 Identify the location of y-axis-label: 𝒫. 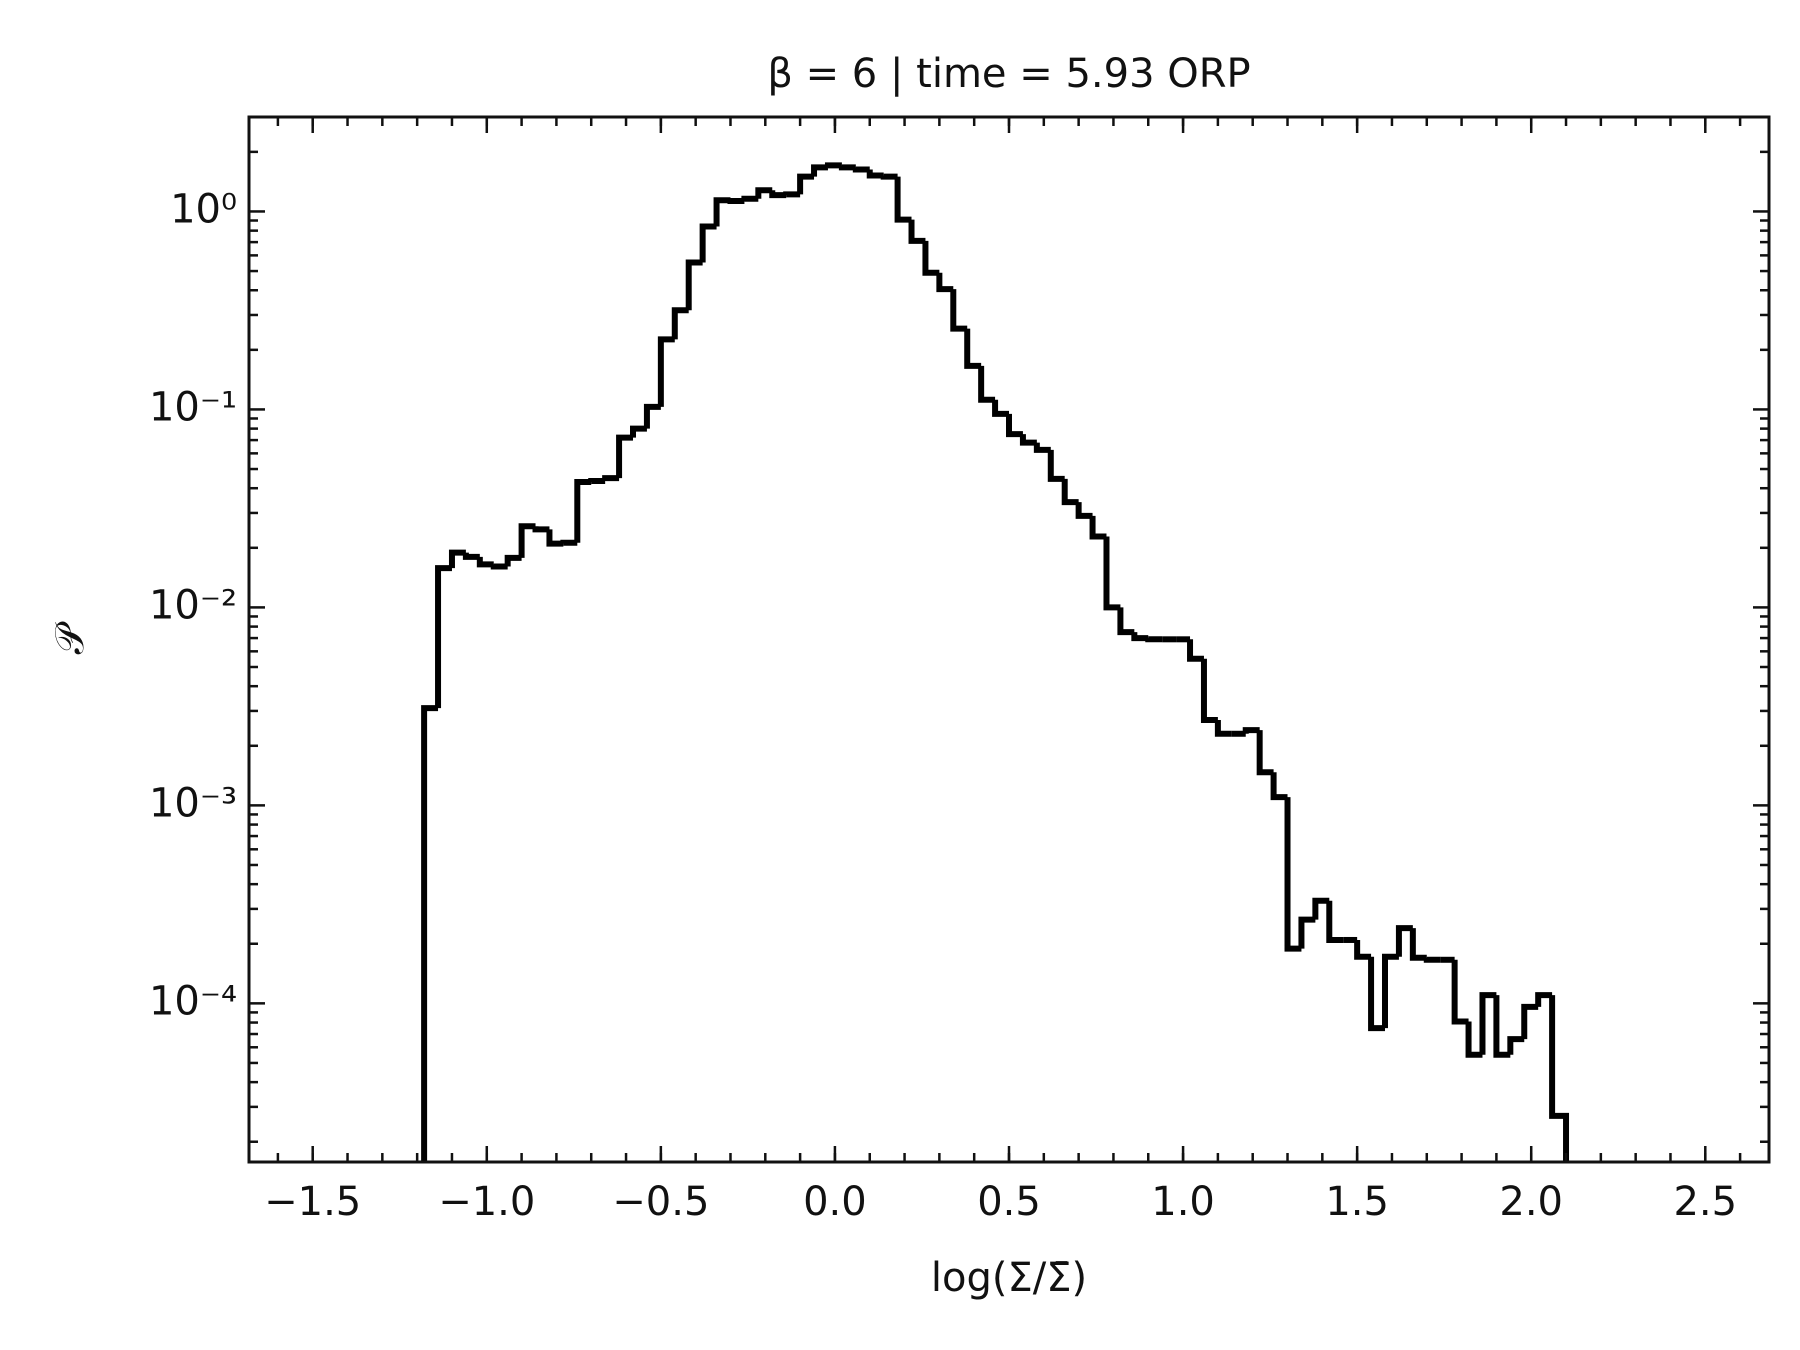
(70, 637).